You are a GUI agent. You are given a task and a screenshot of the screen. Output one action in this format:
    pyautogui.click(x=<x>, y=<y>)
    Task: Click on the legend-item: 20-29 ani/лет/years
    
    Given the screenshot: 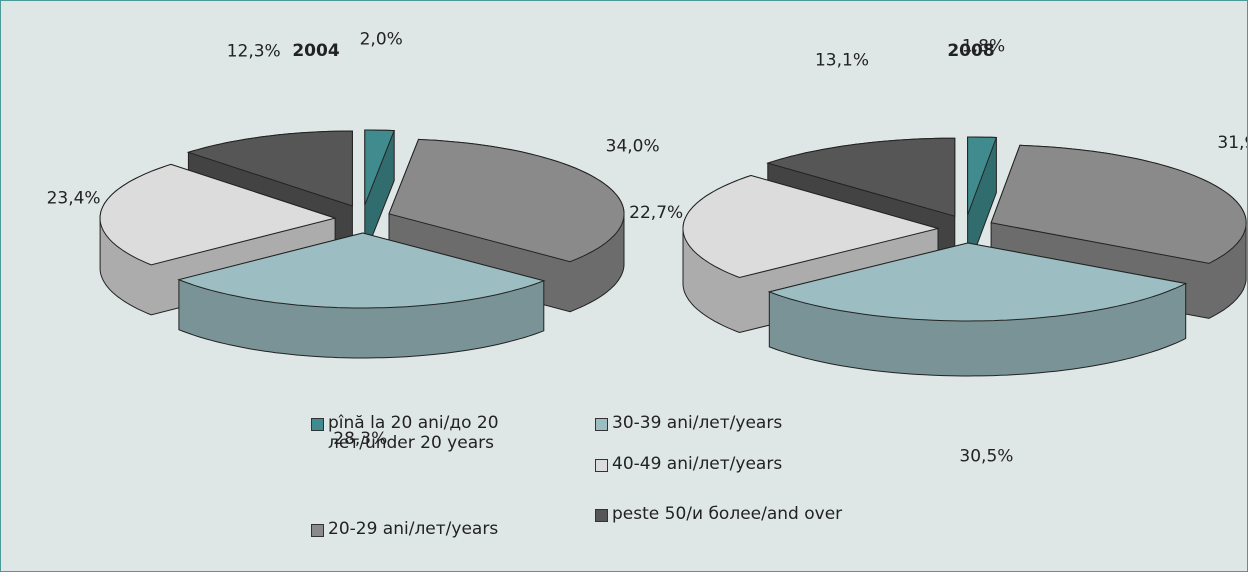 What is the action you would take?
    pyautogui.click(x=441, y=529)
    